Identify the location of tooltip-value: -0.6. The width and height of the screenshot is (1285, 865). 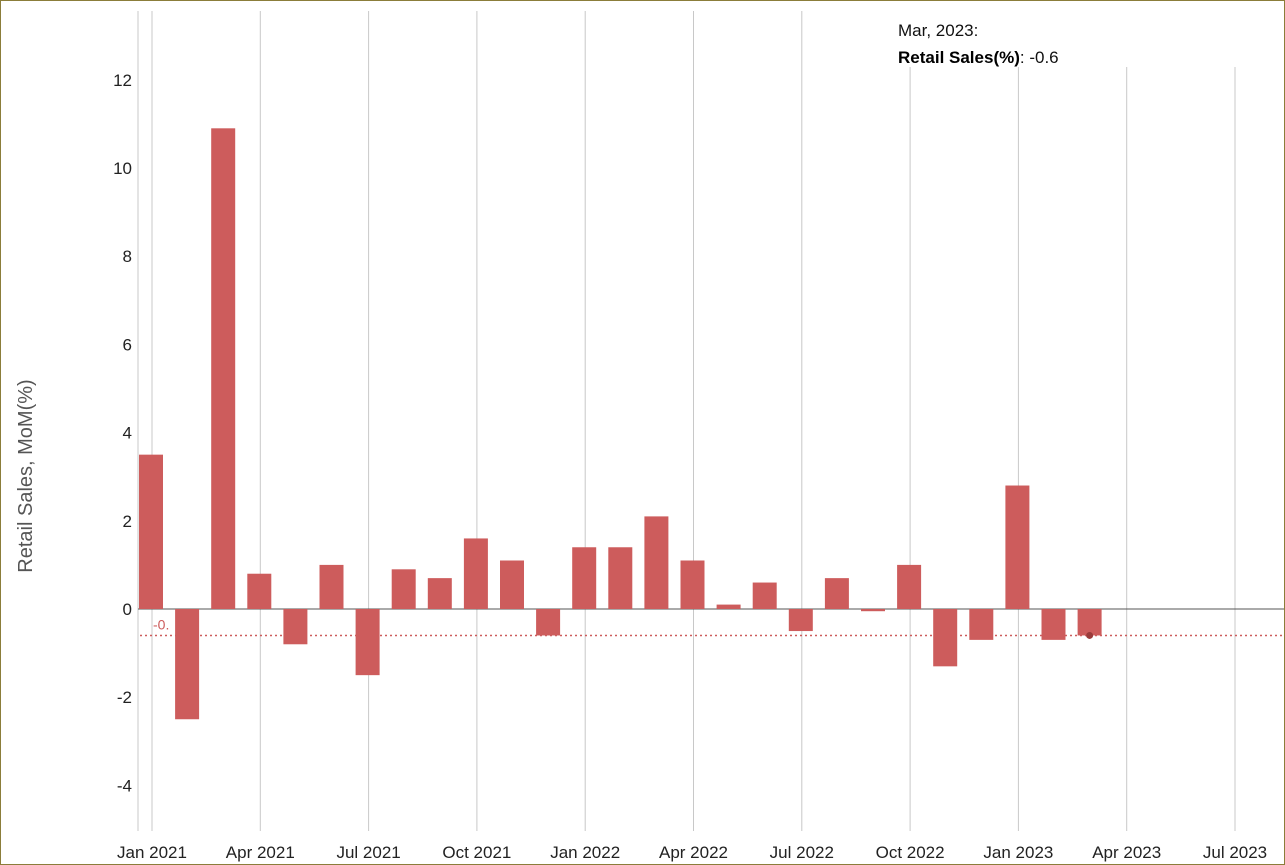
(1043, 57).